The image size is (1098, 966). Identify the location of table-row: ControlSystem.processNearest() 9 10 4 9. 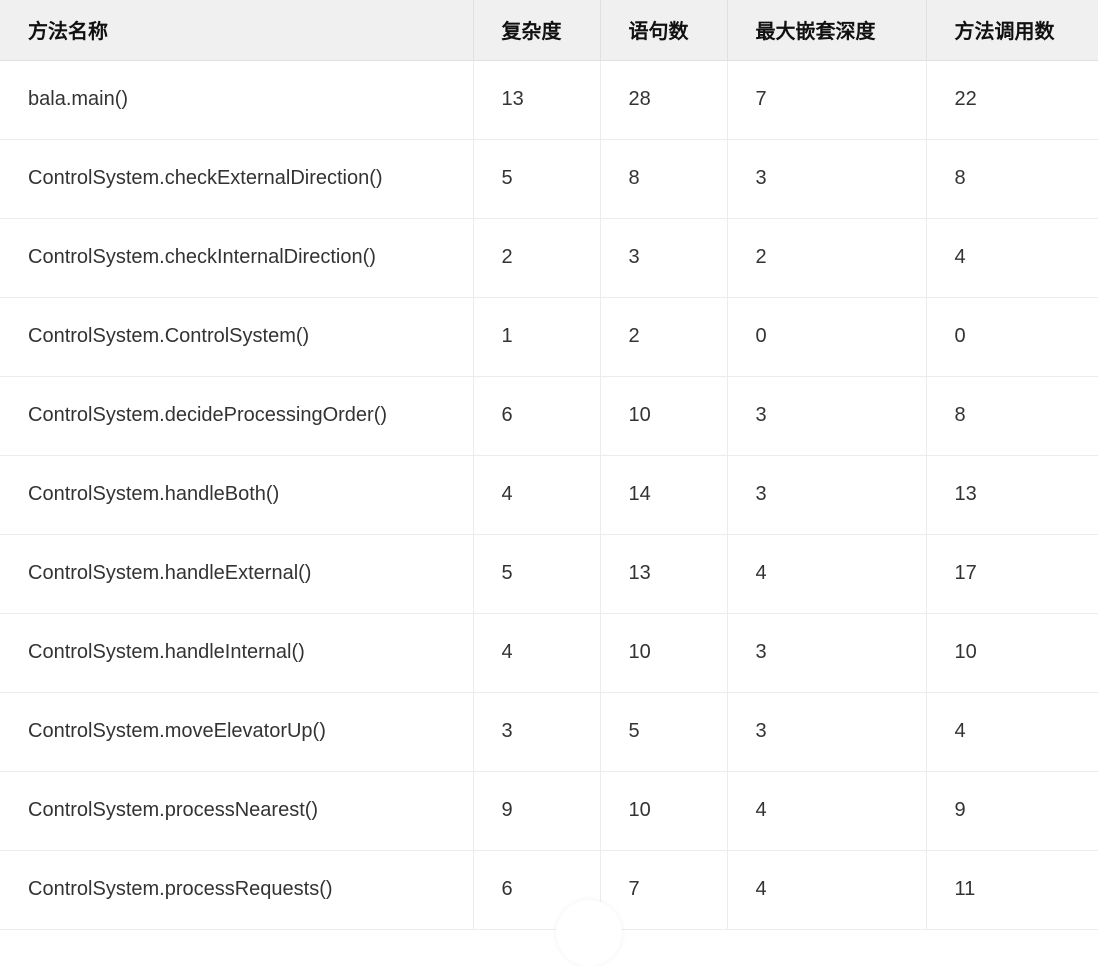
(549, 811).